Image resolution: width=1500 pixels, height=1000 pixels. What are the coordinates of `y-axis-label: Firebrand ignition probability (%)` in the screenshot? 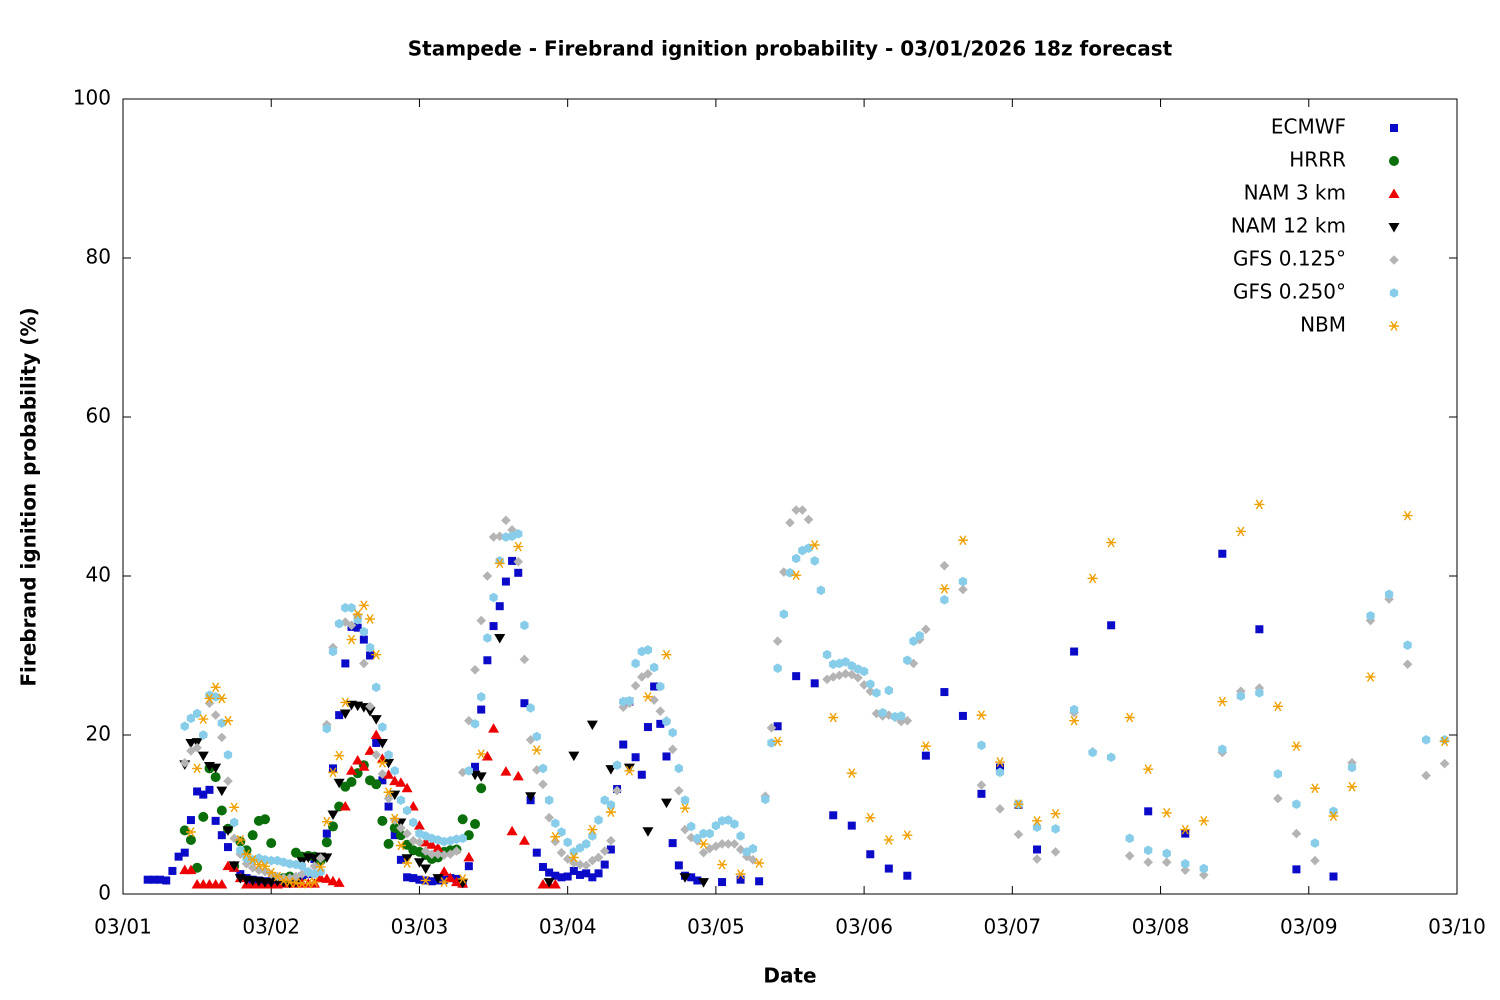 It's located at (29, 496).